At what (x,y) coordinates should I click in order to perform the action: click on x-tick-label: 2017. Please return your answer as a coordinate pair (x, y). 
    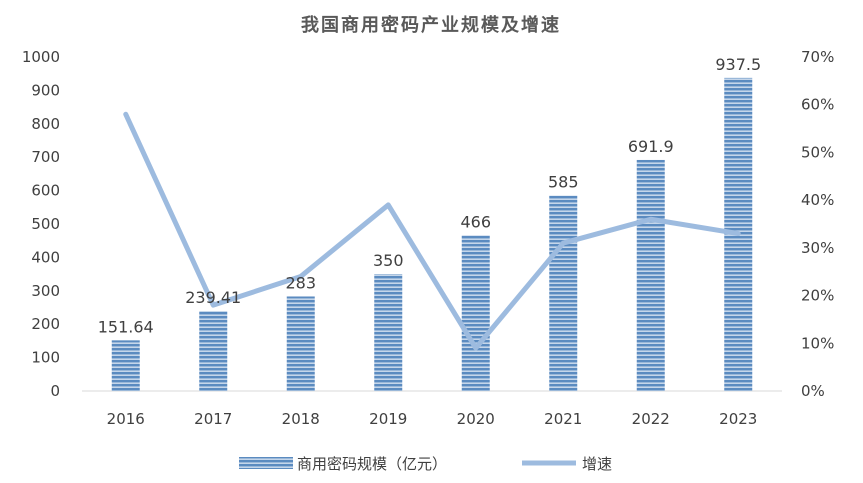
    Looking at the image, I should click on (213, 419).